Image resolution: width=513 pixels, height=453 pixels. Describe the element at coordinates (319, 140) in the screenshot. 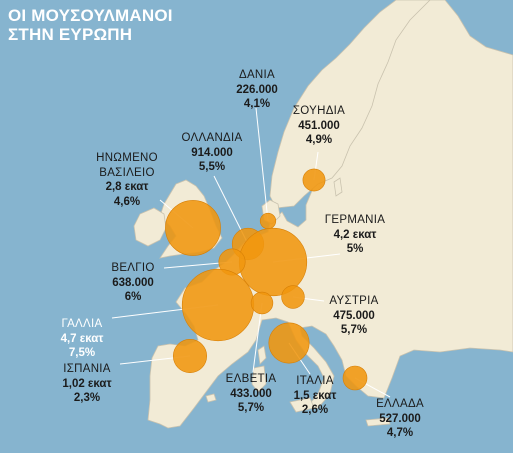

I see `sweden-percent: 4,9%` at that location.